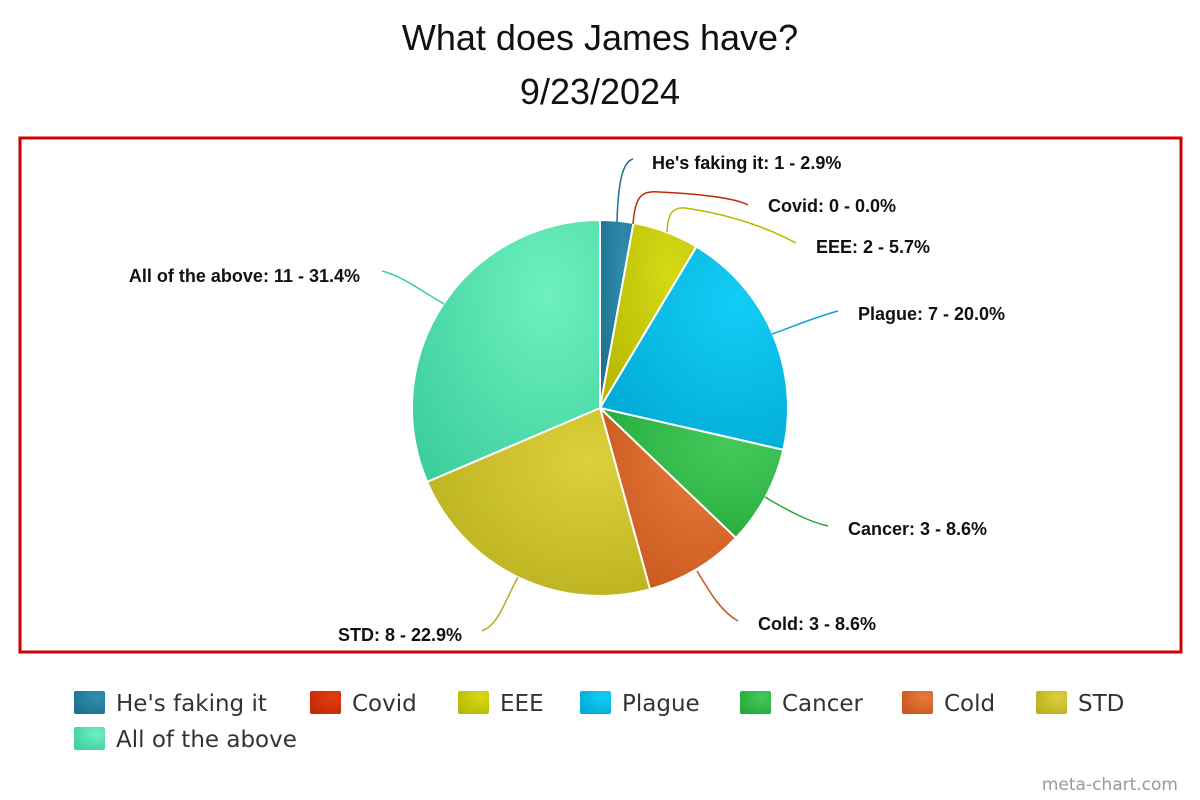 The width and height of the screenshot is (1200, 800). I want to click on legend-swatch-all-of-the-above, so click(89, 738).